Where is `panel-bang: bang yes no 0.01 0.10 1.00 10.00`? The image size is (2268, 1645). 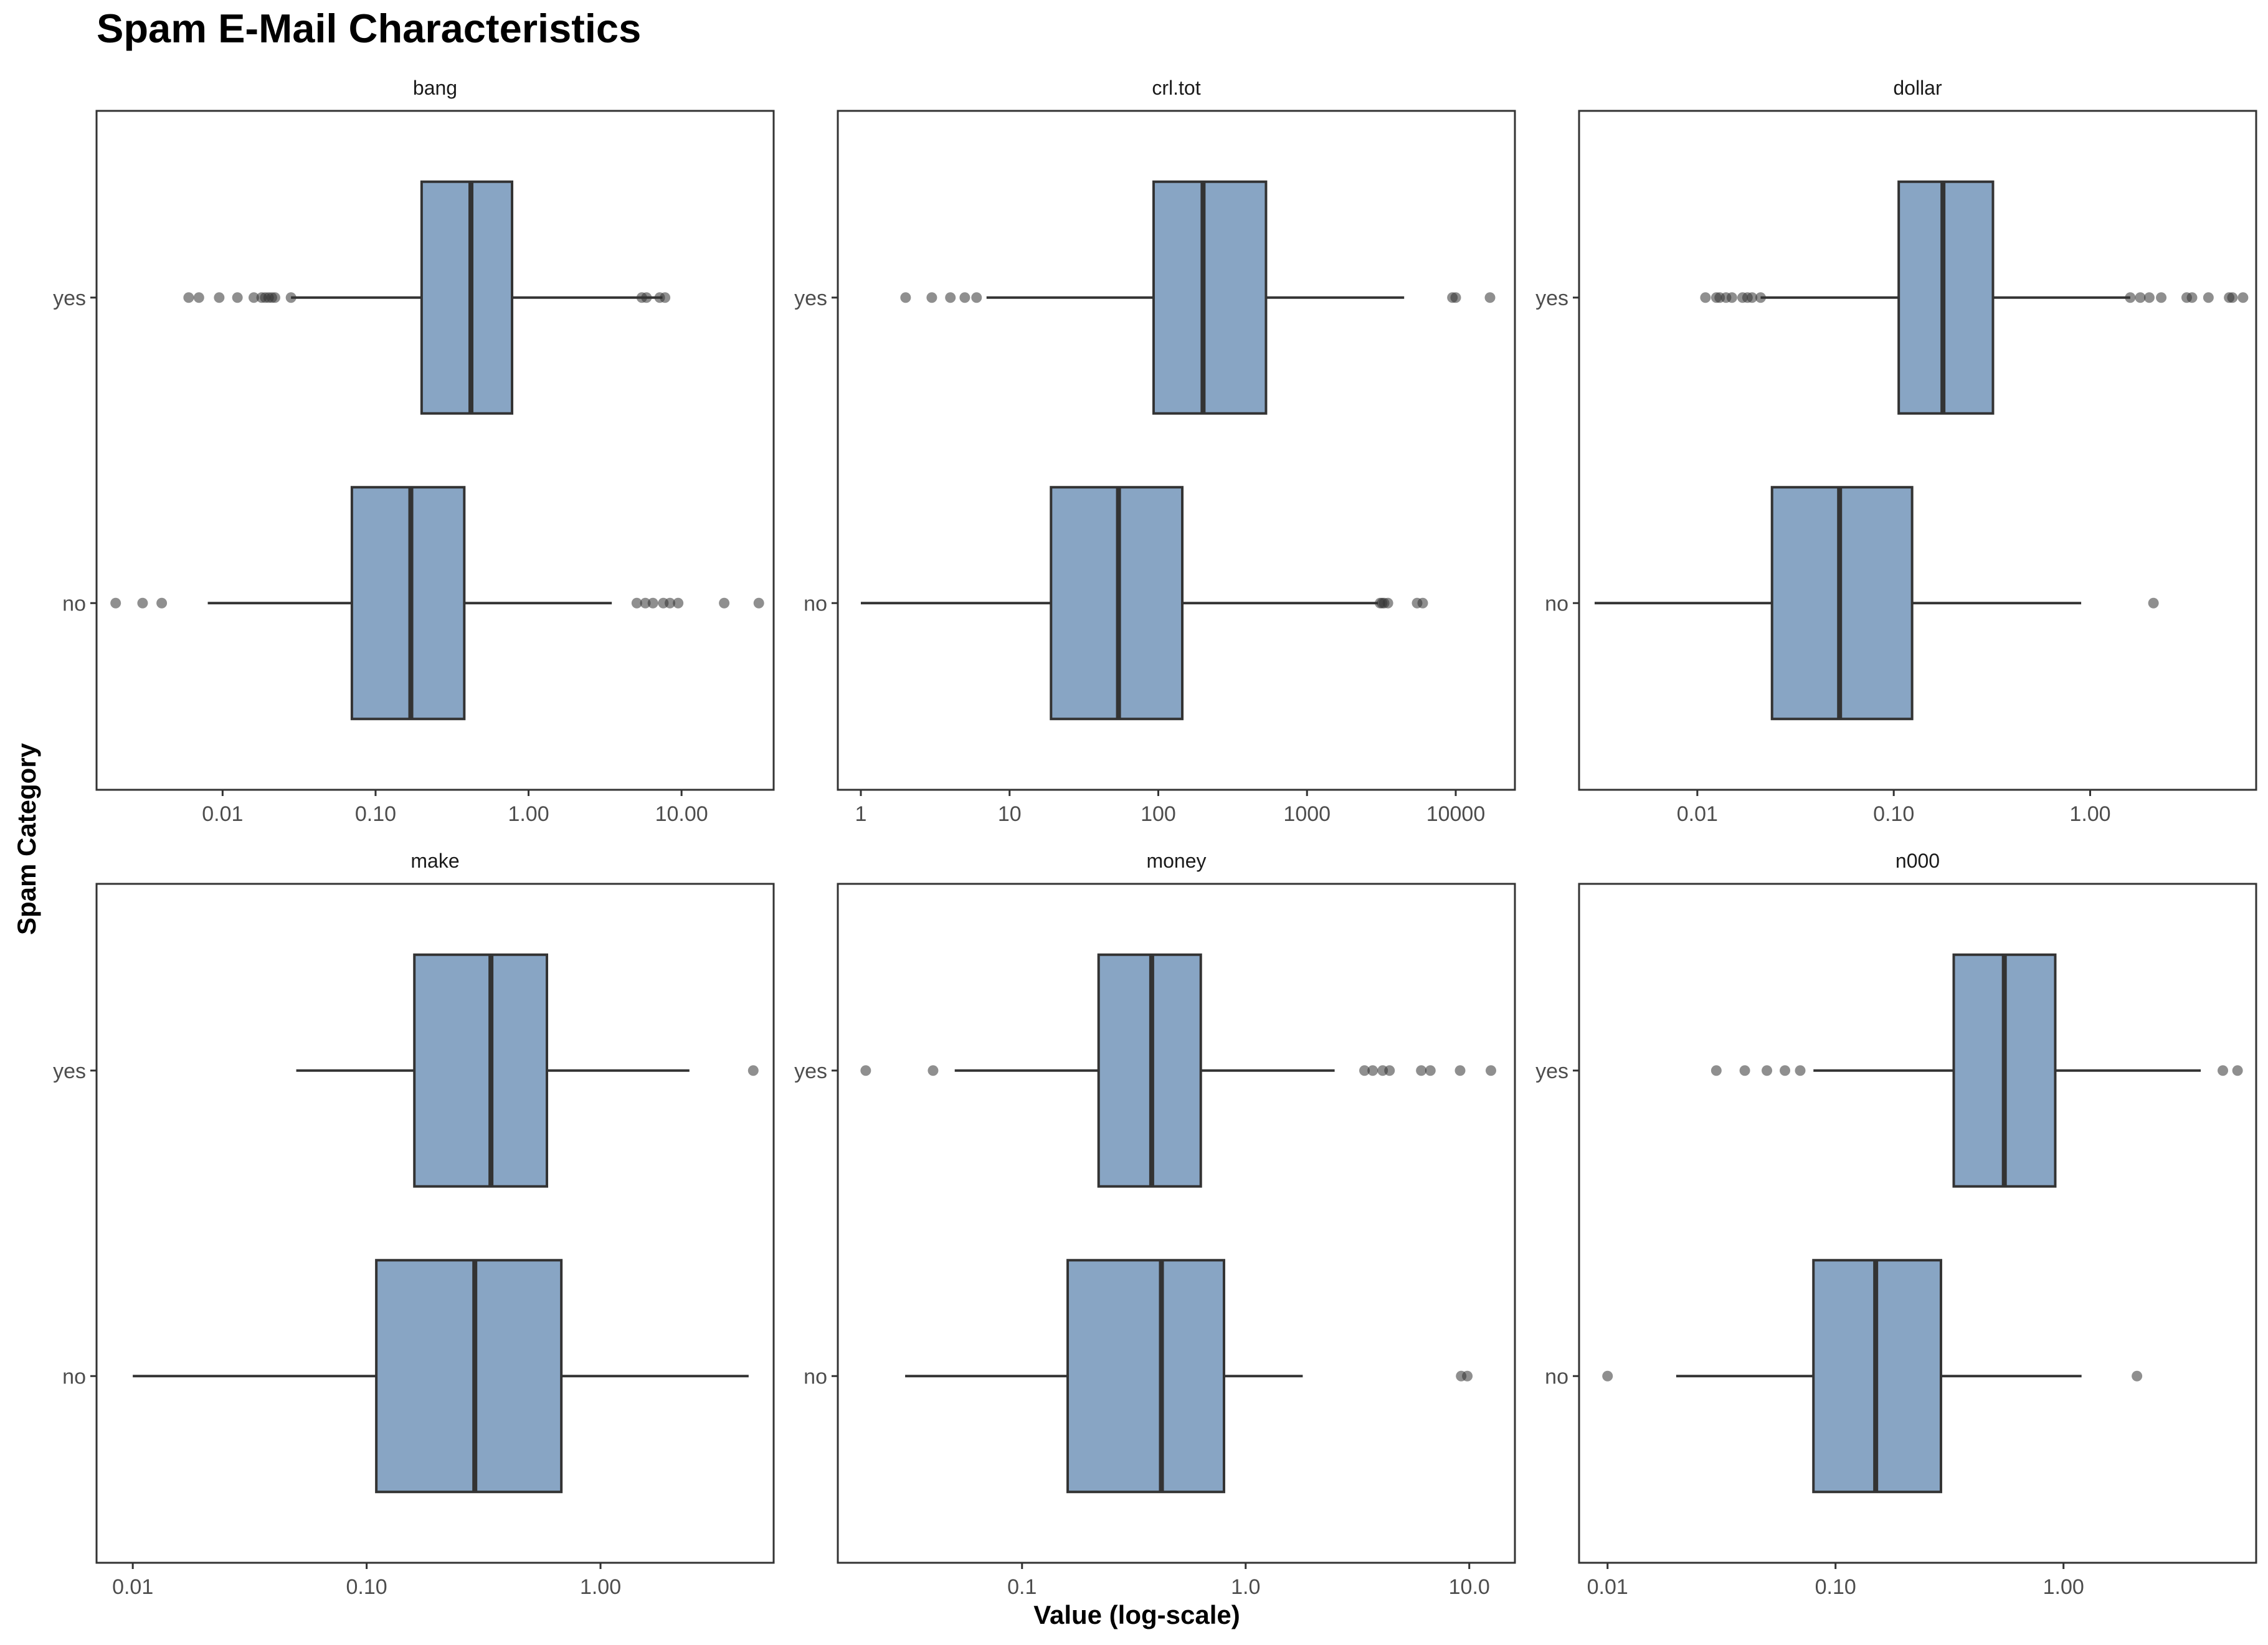 panel-bang: bang yes no 0.01 0.10 1.00 10.00 is located at coordinates (414, 452).